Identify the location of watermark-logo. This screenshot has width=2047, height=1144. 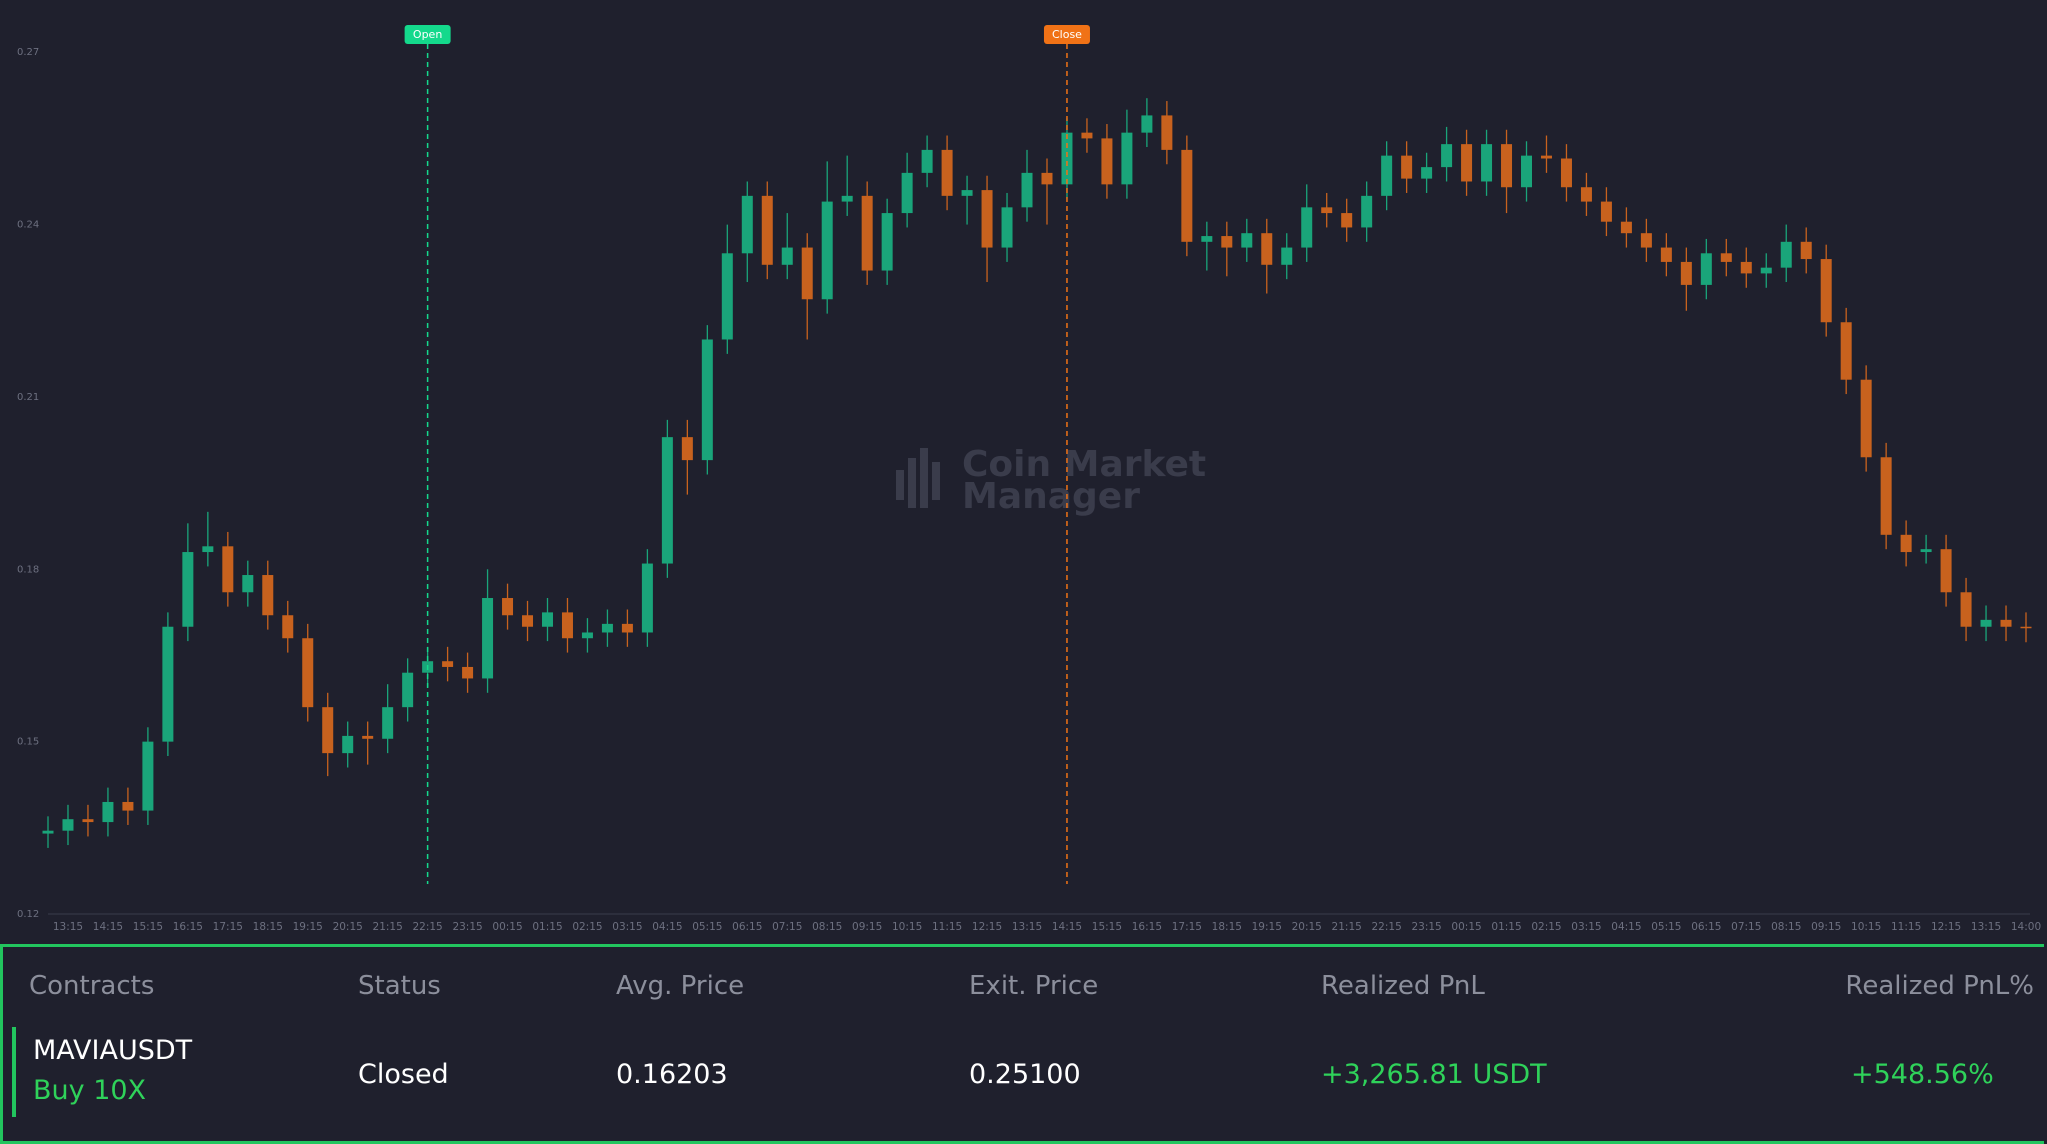
(918, 478).